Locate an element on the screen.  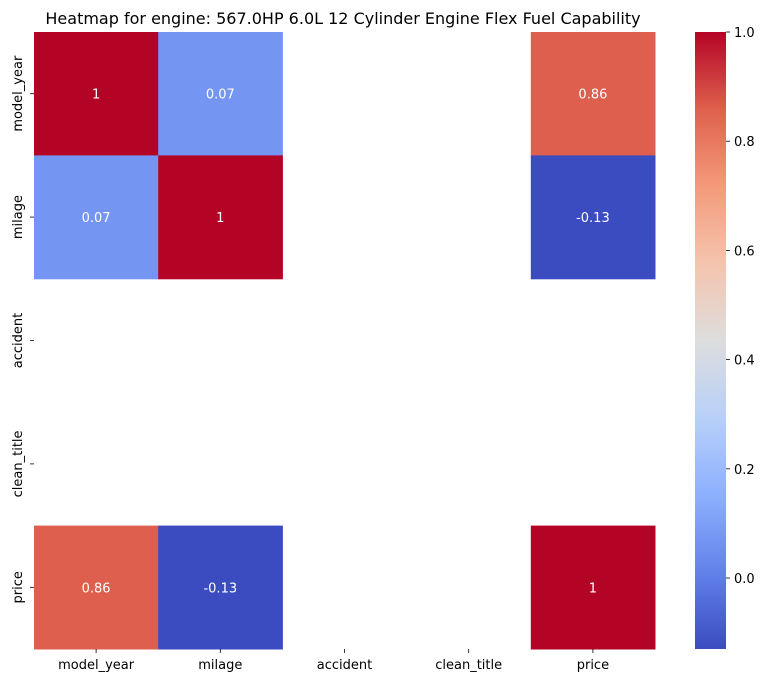
cell-value-model_year-price: 0.86 is located at coordinates (592, 95).